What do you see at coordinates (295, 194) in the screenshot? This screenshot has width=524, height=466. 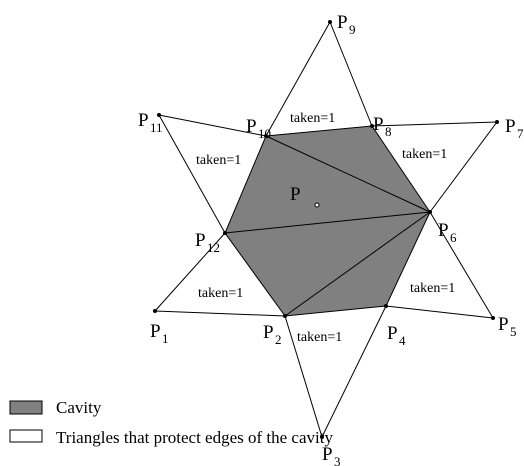 I see `center-label: P` at bounding box center [295, 194].